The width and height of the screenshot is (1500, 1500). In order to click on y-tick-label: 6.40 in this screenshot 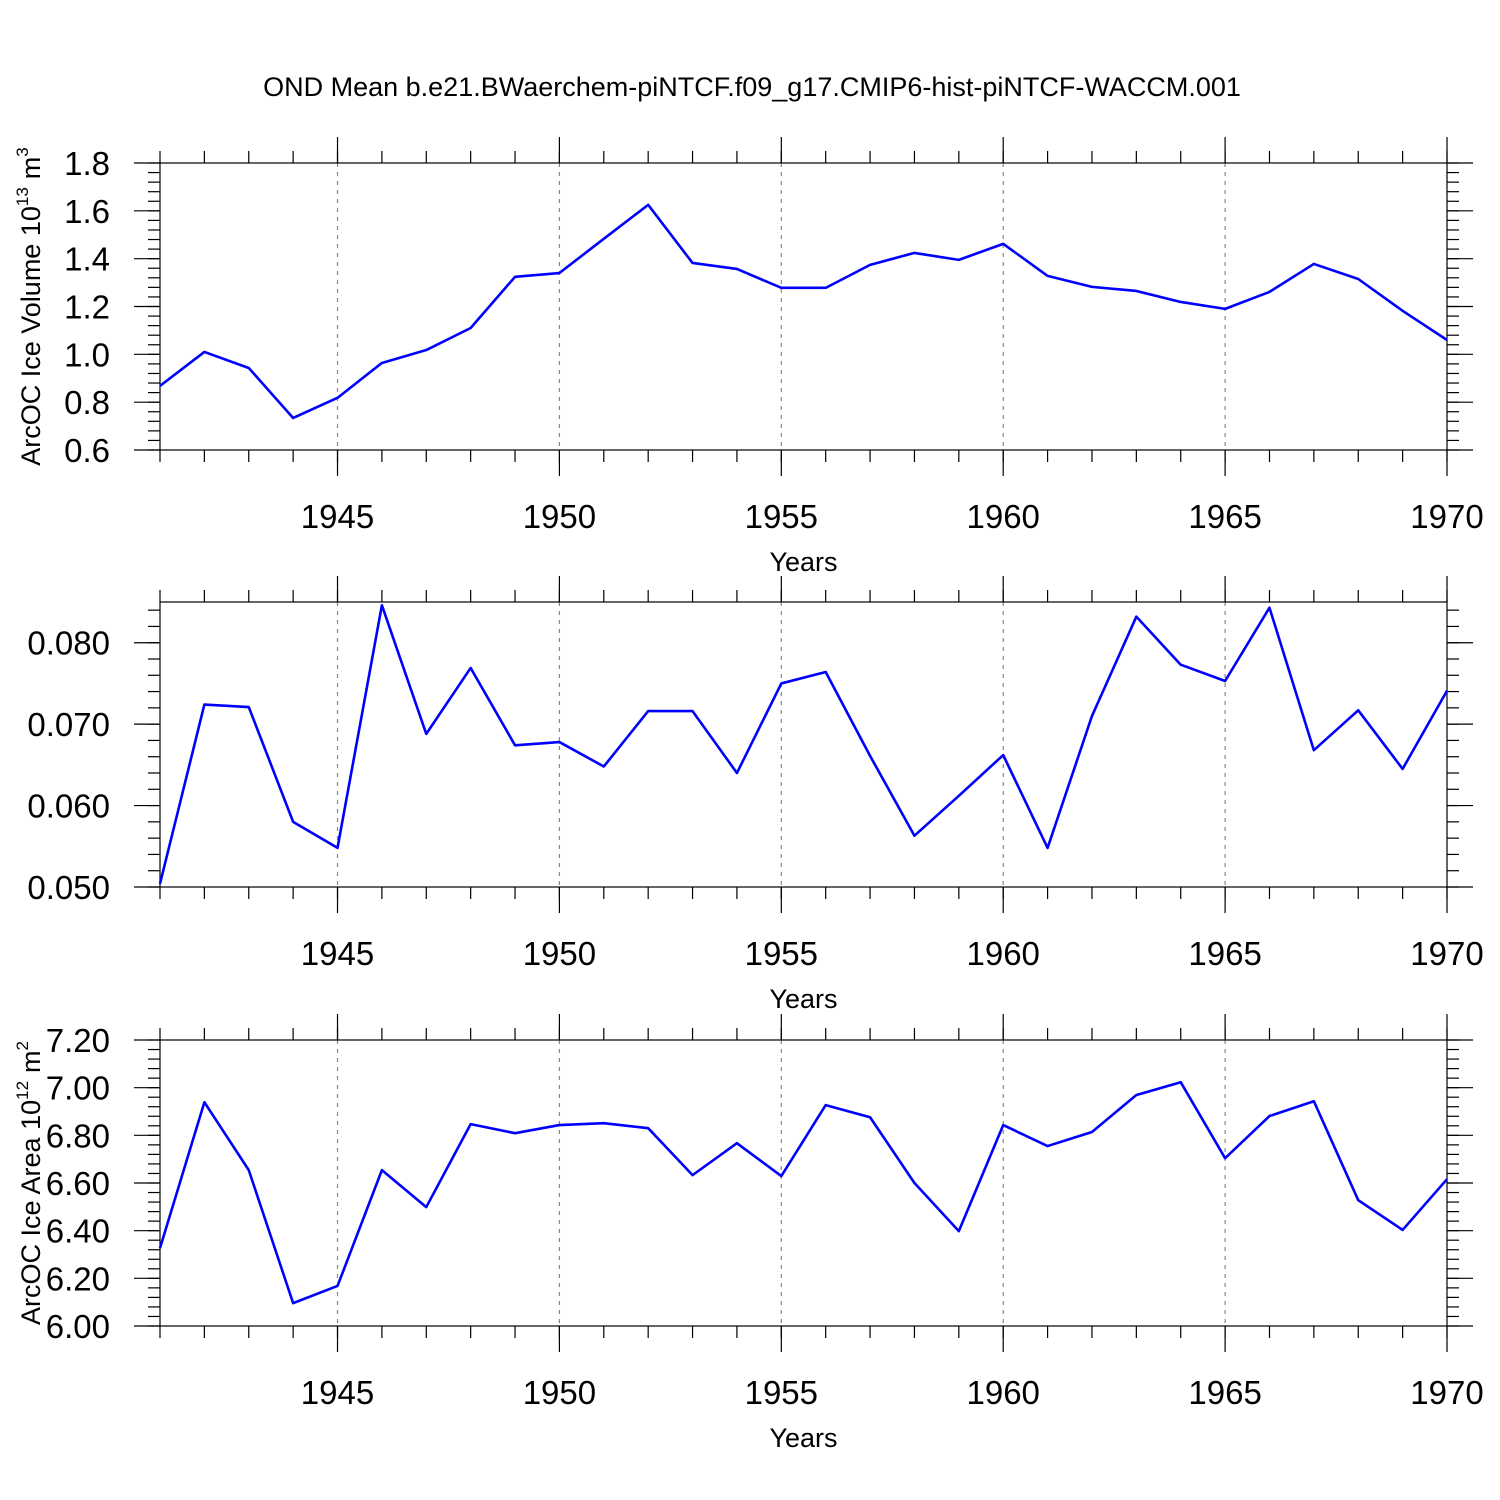, I will do `click(78, 1231)`.